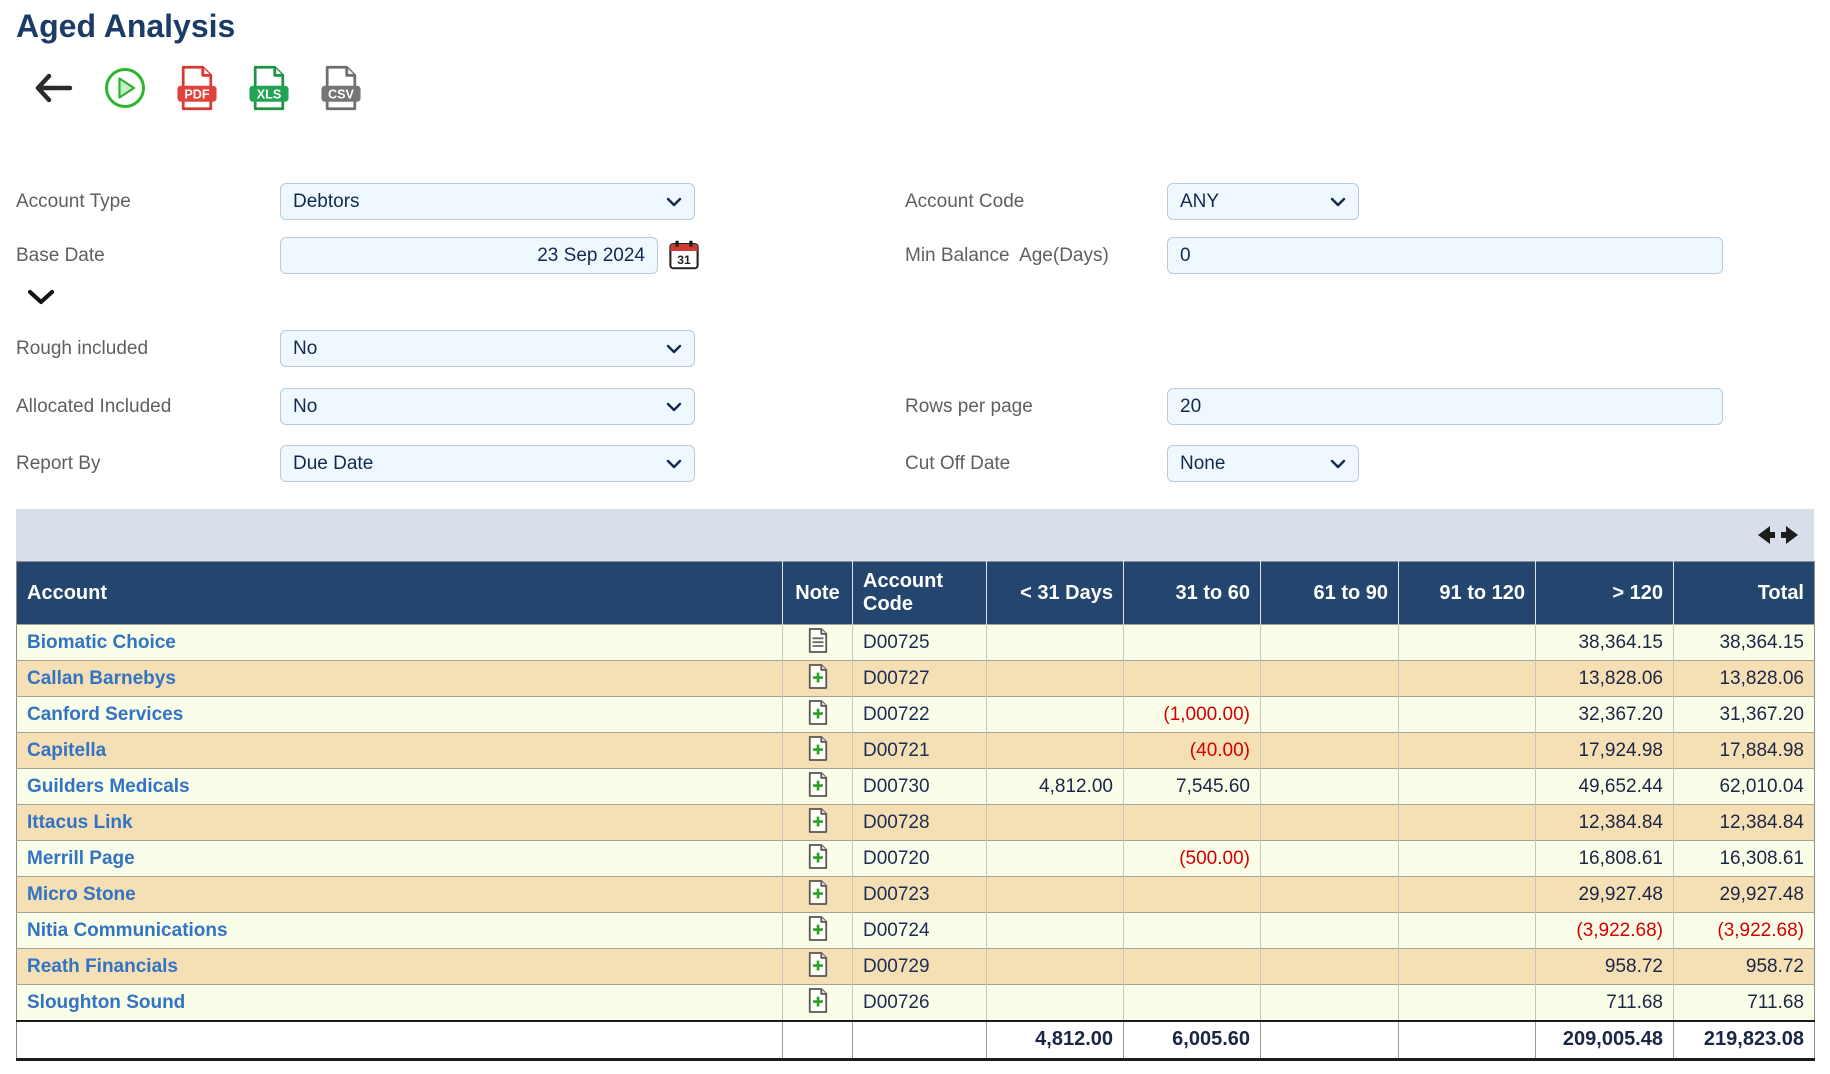  What do you see at coordinates (102, 966) in the screenshot?
I see `account-link: Reath Financials` at bounding box center [102, 966].